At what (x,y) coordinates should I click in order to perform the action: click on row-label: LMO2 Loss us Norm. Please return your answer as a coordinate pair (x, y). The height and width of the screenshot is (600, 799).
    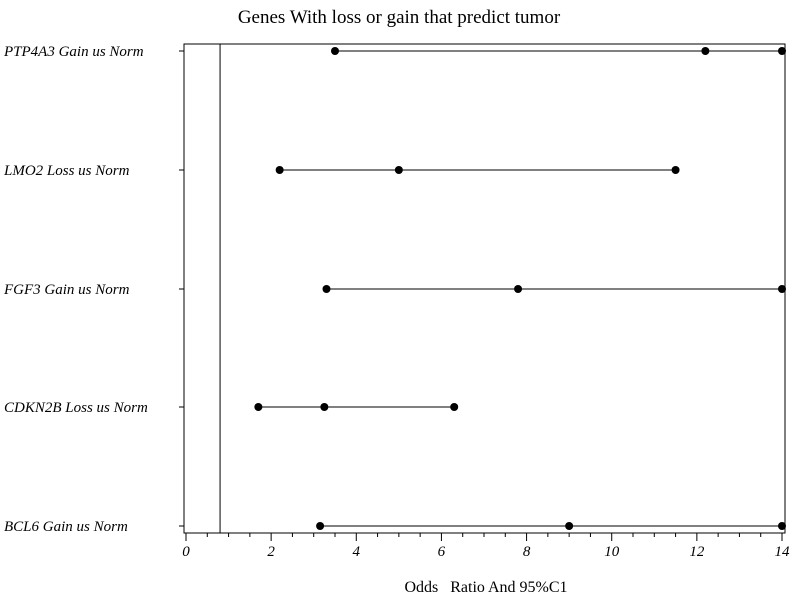
    Looking at the image, I should click on (66, 171).